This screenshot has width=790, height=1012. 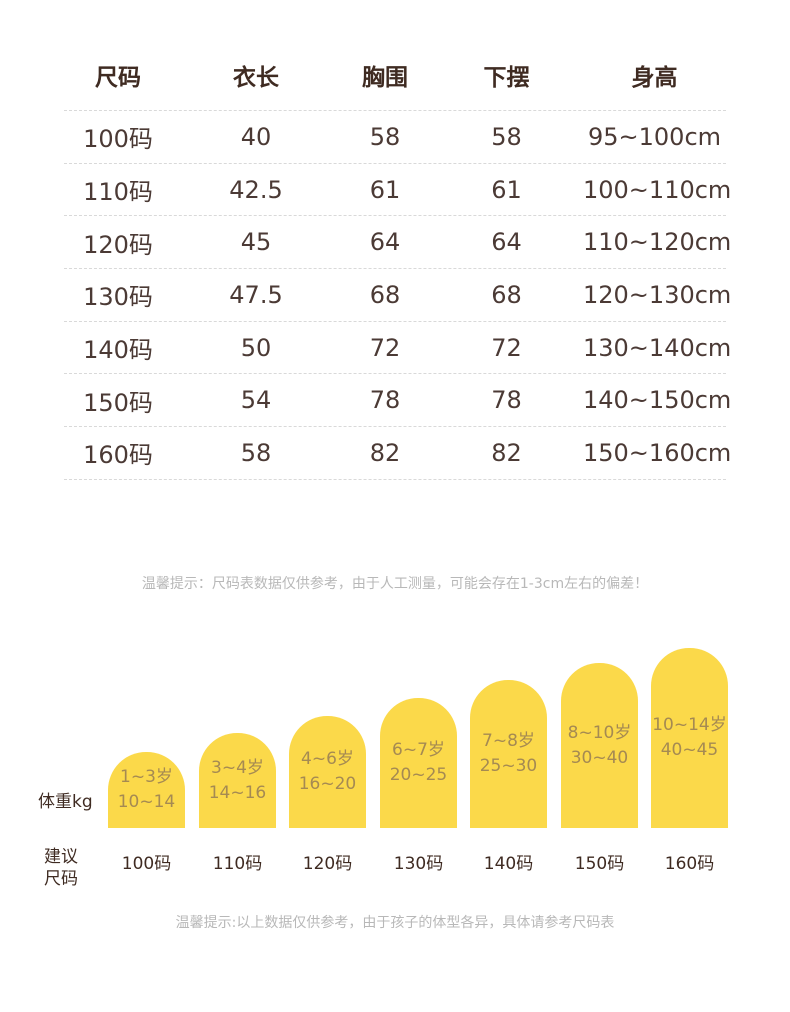 I want to click on cell-length: 47.5, so click(x=256, y=294).